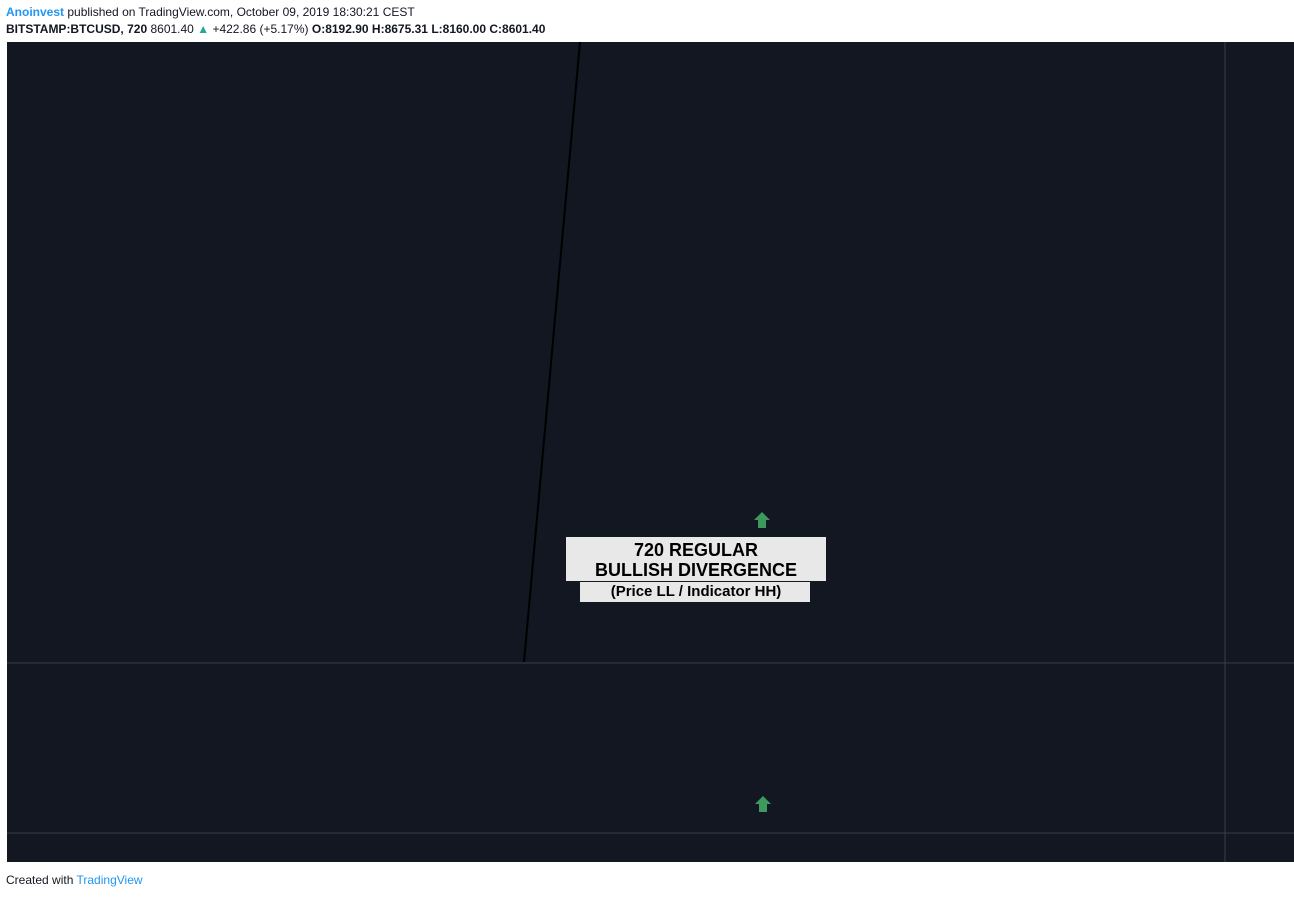 This screenshot has width=1294, height=898. I want to click on symbol: BITSTAMP:BTCUSD, 720, so click(77, 29).